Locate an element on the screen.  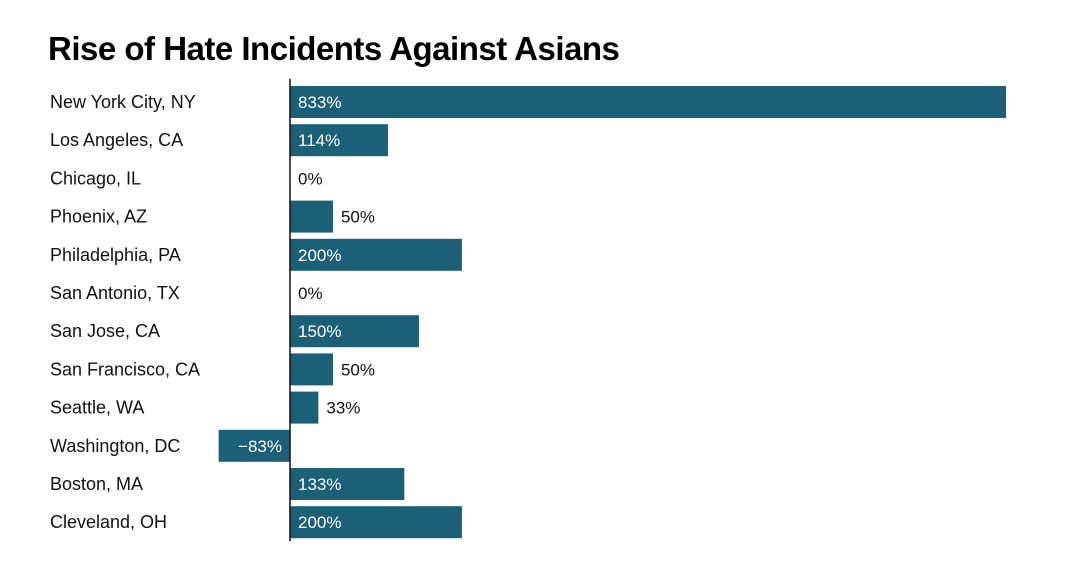
value-label: −83% is located at coordinates (260, 446).